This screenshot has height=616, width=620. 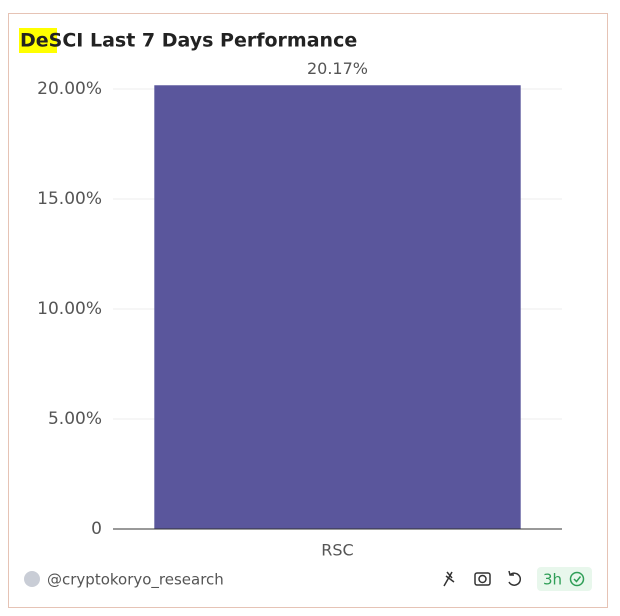 What do you see at coordinates (32, 579) in the screenshot?
I see `avatar` at bounding box center [32, 579].